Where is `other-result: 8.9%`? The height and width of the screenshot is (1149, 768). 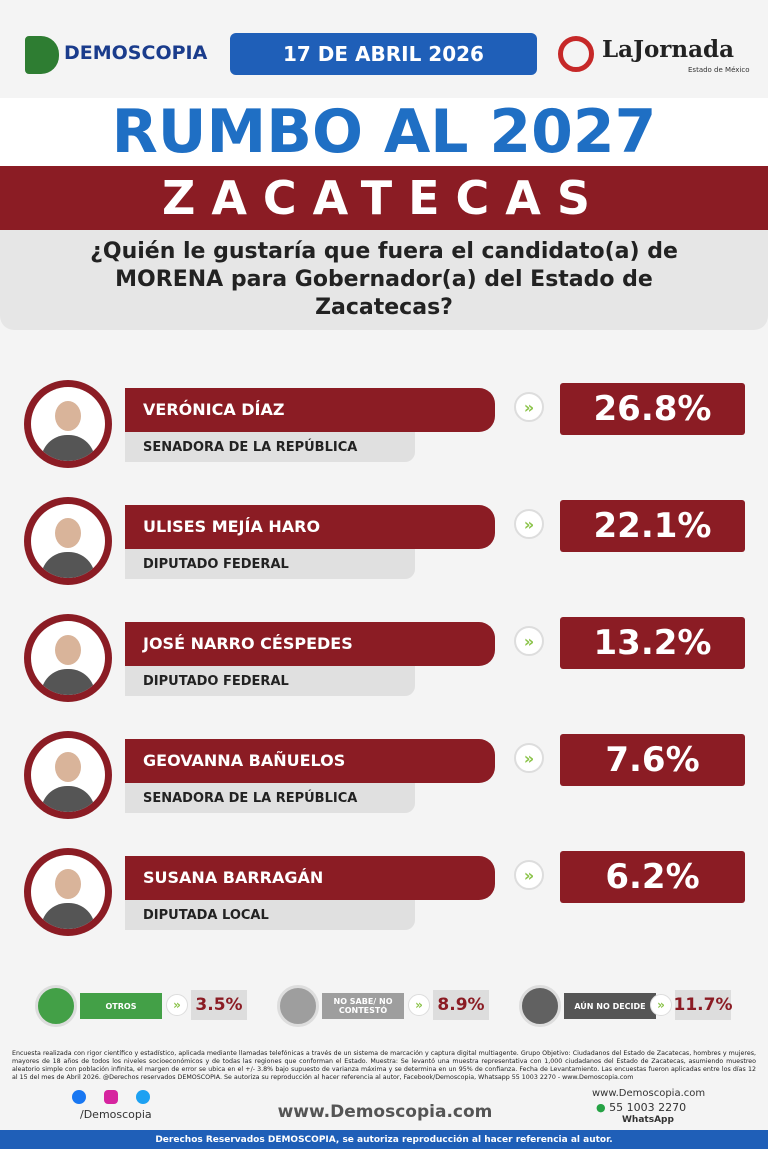 other-result: 8.9% is located at coordinates (461, 1005).